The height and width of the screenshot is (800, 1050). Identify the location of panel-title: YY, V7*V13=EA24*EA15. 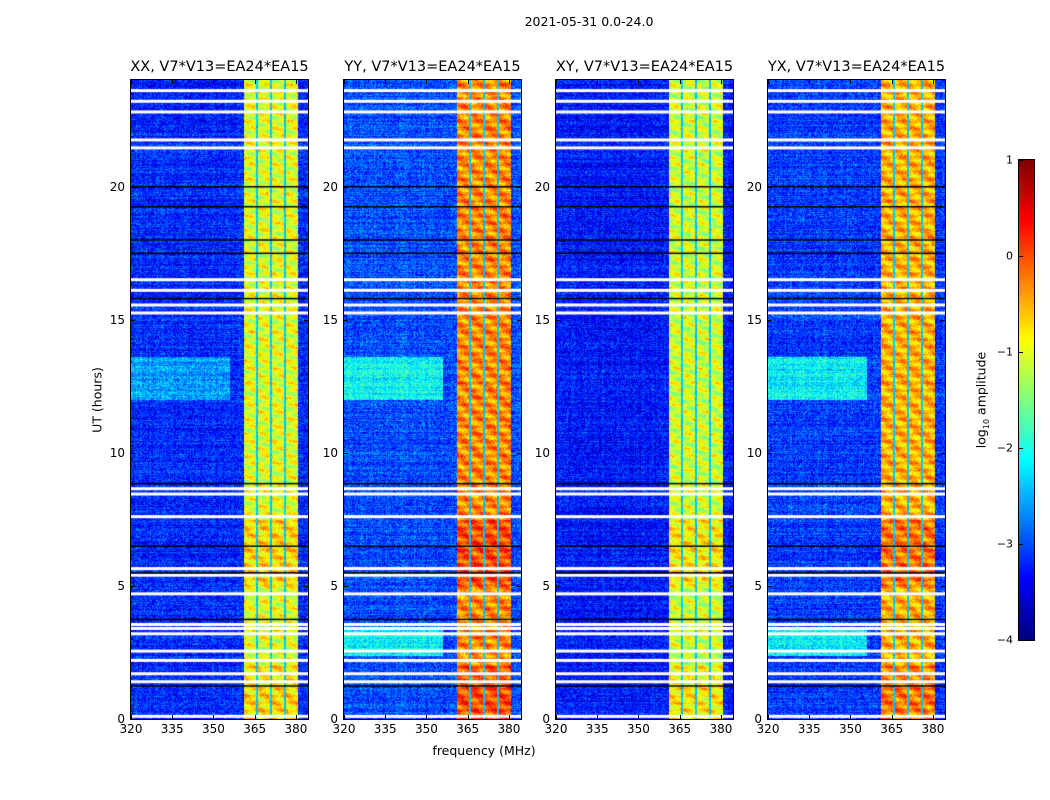
(432, 67).